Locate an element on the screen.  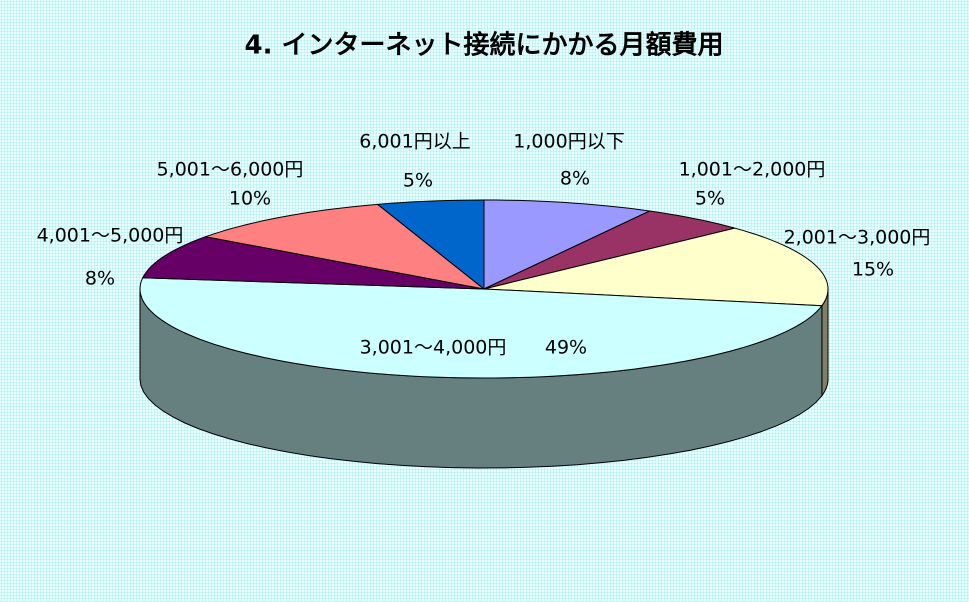
value-label: 10% is located at coordinates (250, 199).